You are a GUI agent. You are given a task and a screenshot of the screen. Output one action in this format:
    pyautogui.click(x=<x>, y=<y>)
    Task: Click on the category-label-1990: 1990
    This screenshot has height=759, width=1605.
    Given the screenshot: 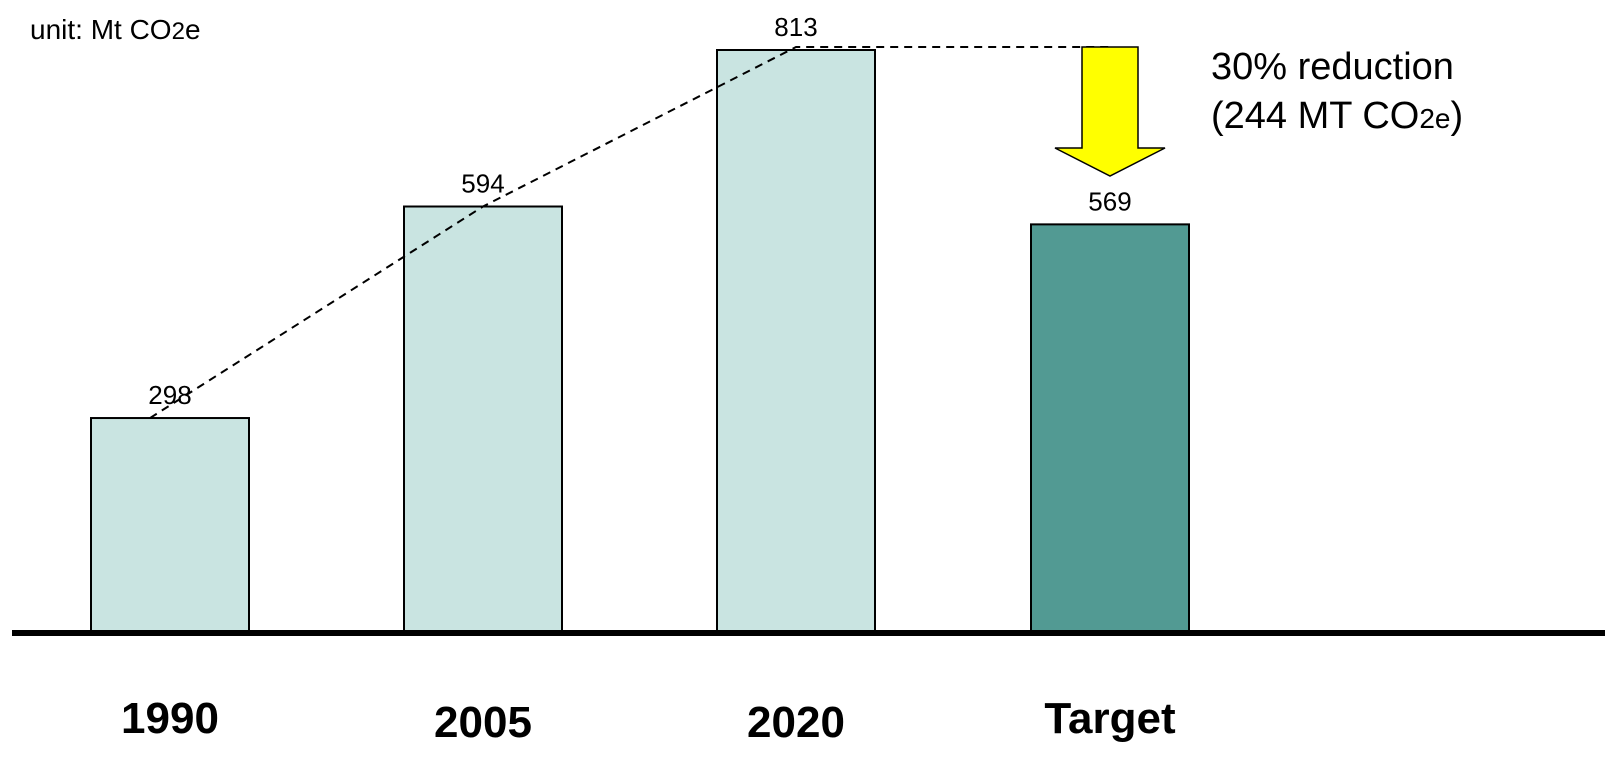 What is the action you would take?
    pyautogui.click(x=170, y=718)
    